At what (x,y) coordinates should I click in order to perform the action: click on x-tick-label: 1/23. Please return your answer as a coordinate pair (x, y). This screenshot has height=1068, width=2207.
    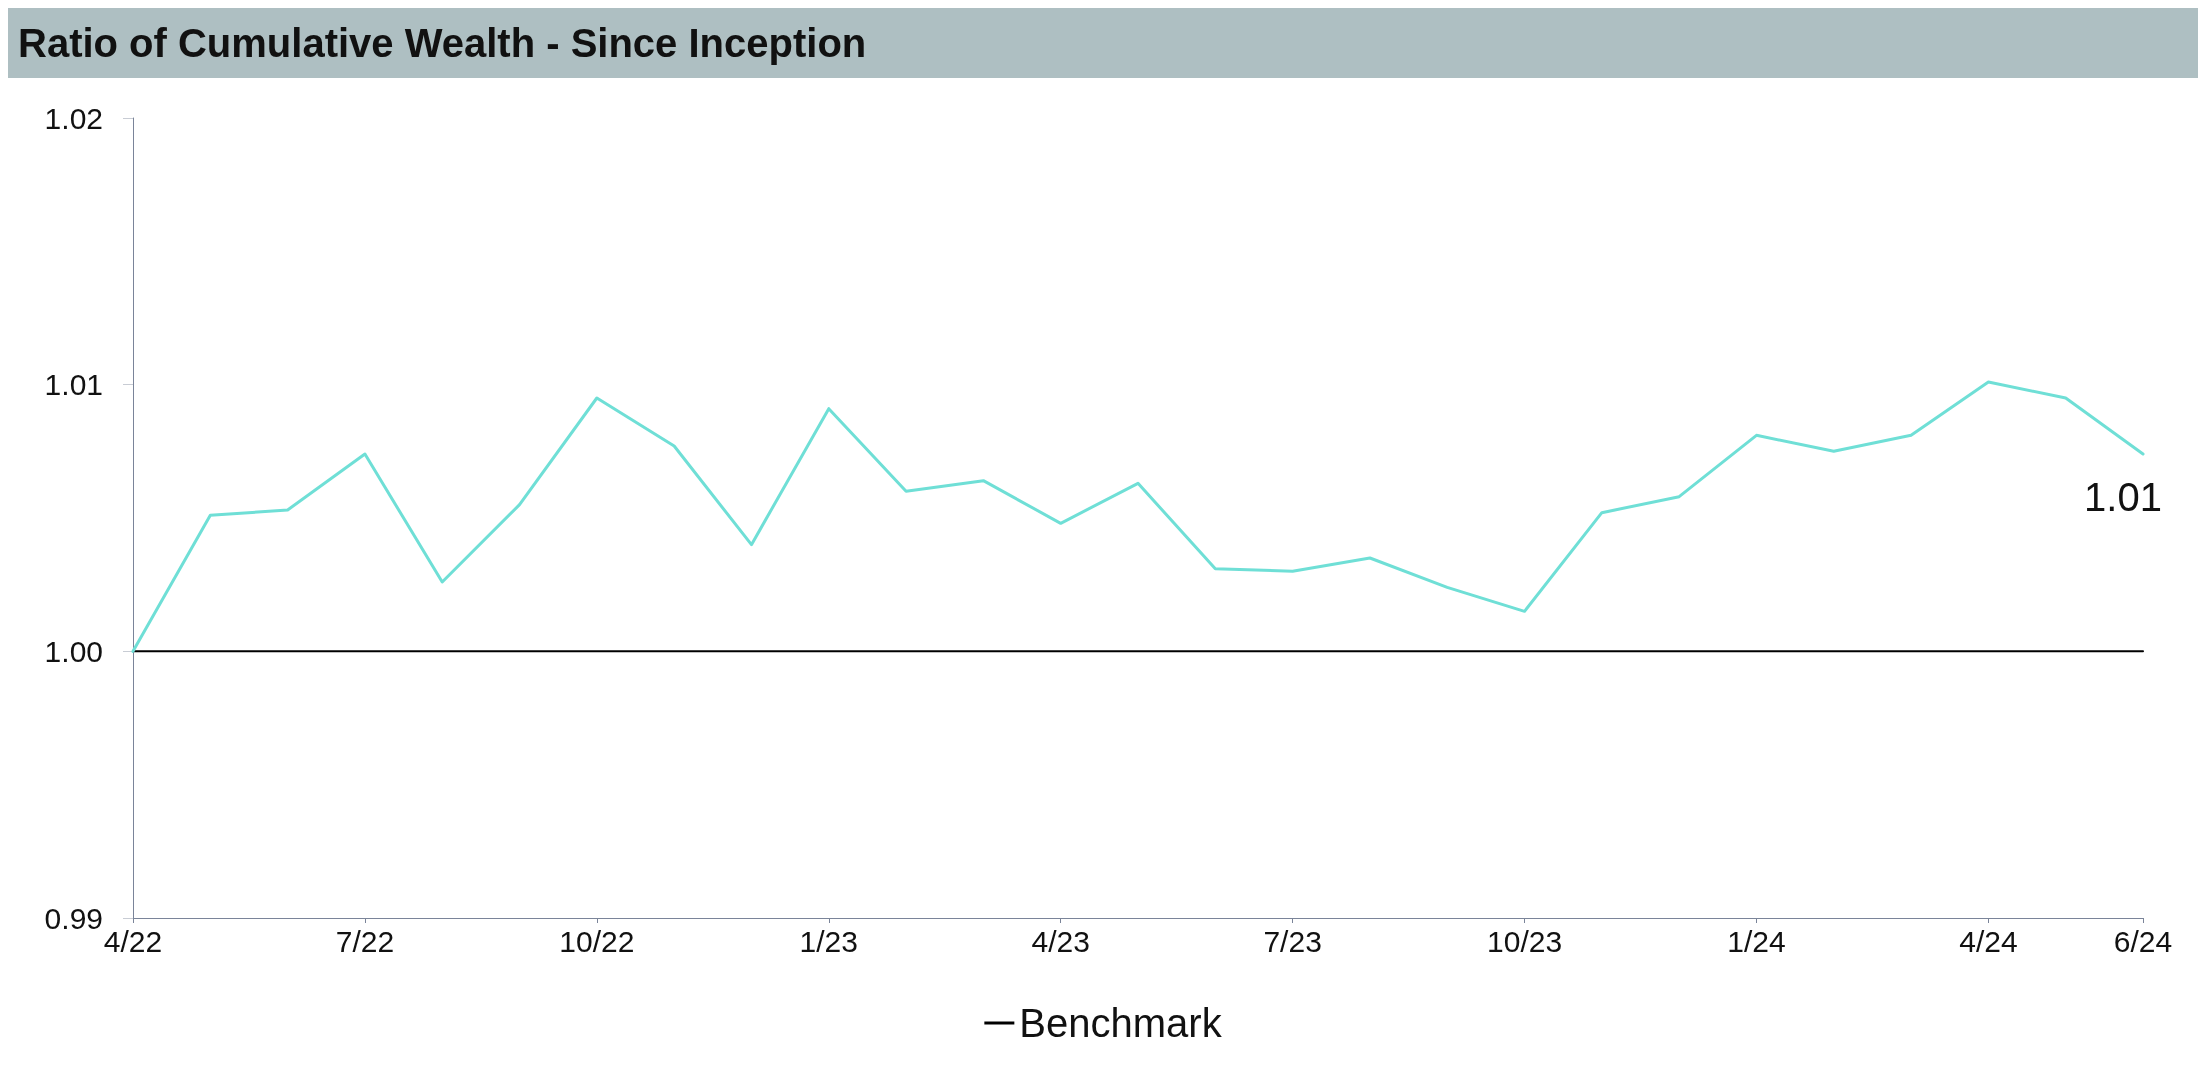
    Looking at the image, I should click on (828, 941).